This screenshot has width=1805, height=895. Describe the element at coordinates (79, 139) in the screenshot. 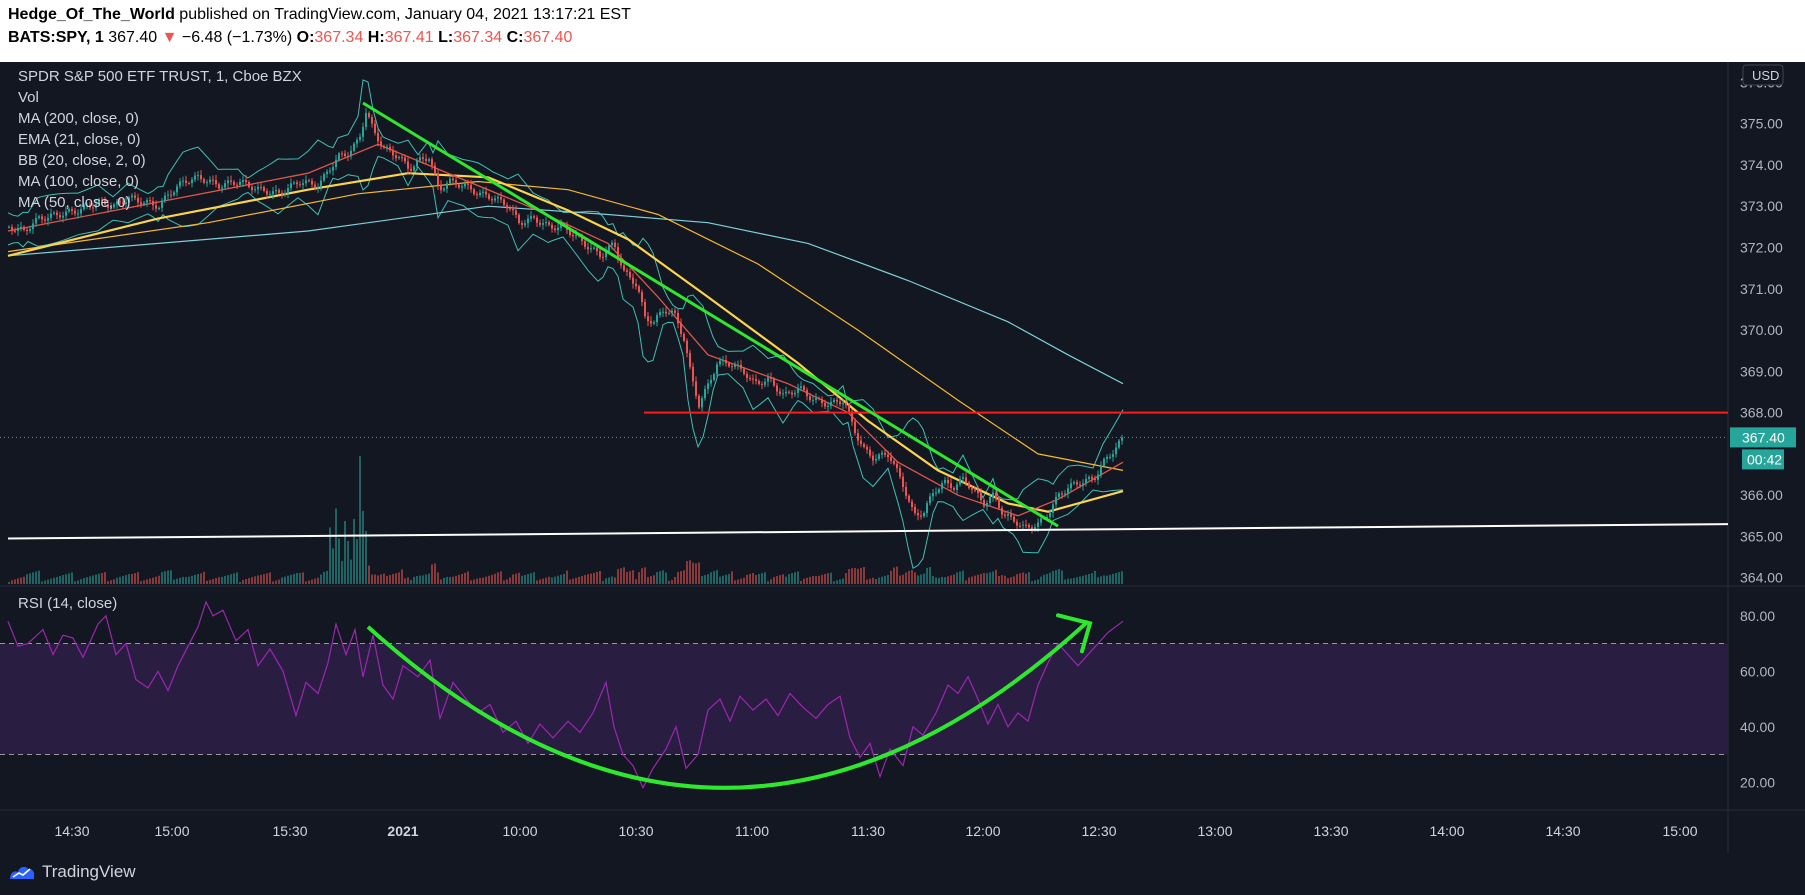

I see `legend-item: EMA (21, close, 0)` at that location.